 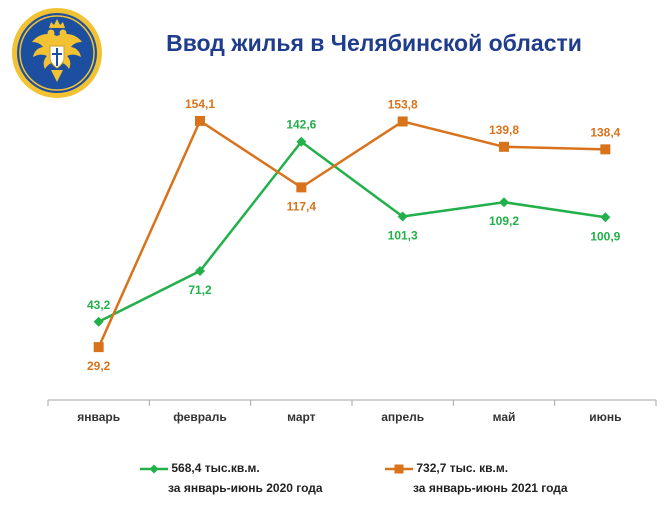 I want to click on legend-label-2021-line1: 732,7 тыс. кв.м., so click(x=462, y=468).